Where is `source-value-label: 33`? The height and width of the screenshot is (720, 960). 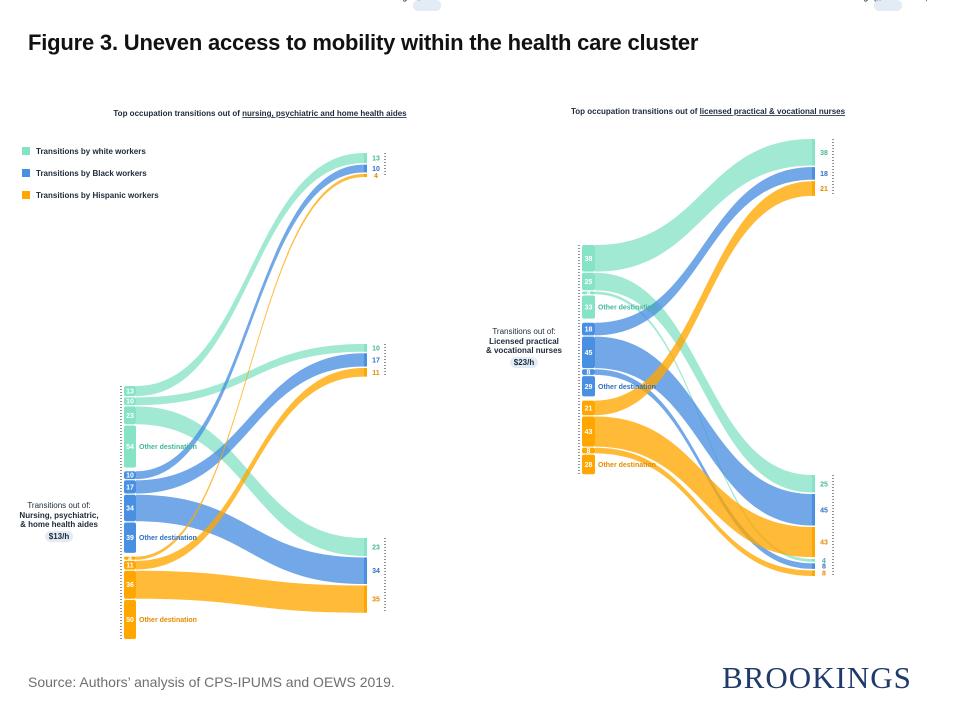 source-value-label: 33 is located at coordinates (589, 308).